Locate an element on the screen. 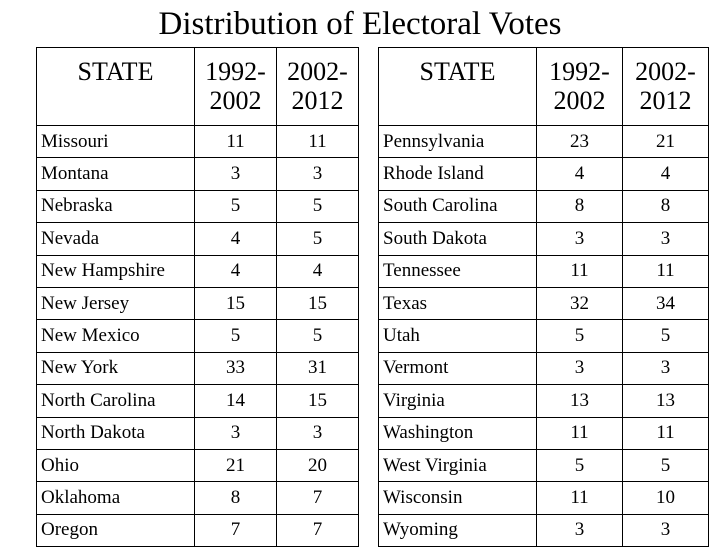  table-row: Nebraska 5 5 is located at coordinates (197, 206).